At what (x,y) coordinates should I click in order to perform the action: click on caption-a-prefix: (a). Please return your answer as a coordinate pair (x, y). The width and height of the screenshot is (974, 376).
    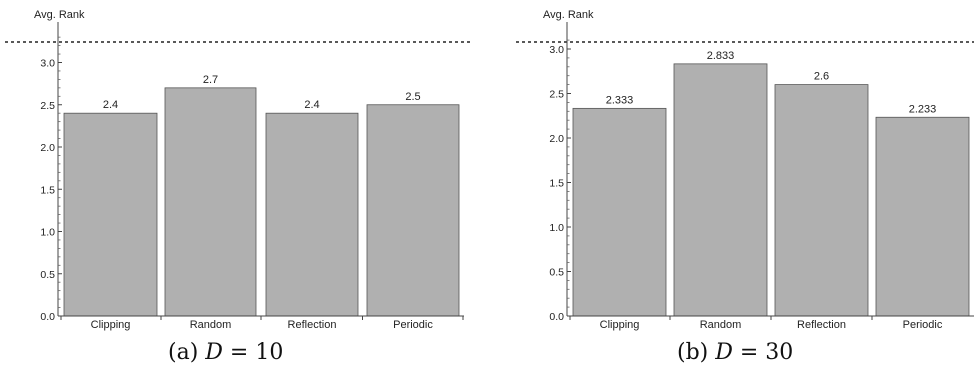
    Looking at the image, I should click on (187, 352).